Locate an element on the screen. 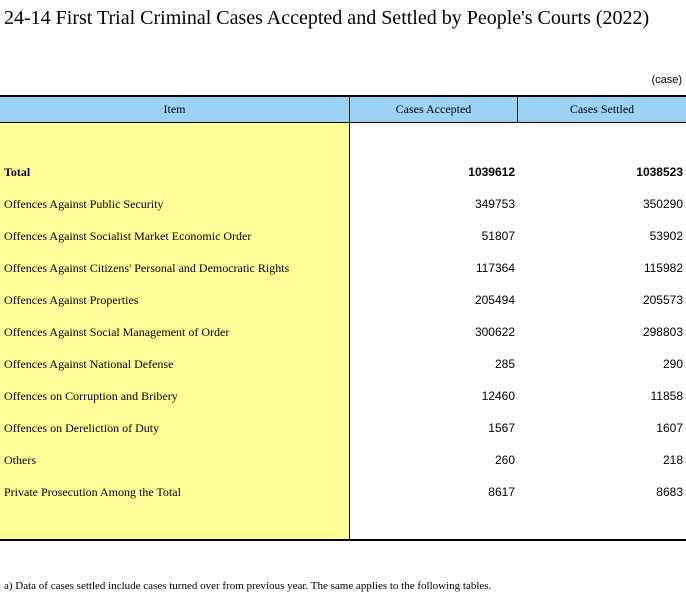  column-header-item: Item is located at coordinates (175, 109).